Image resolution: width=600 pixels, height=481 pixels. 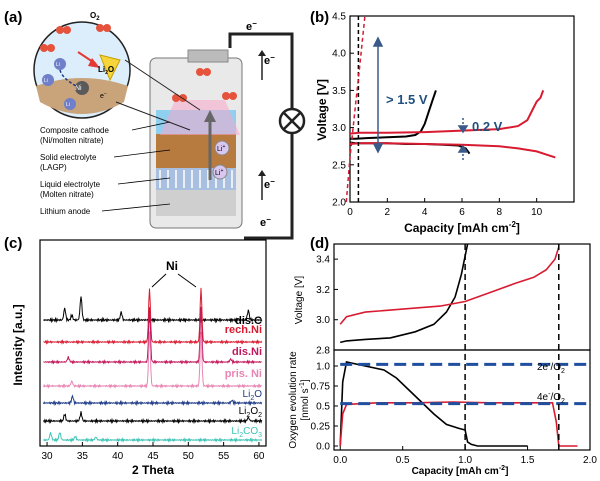 I want to click on label-solid-electrolyte-2: (LAGP), so click(x=53, y=167).